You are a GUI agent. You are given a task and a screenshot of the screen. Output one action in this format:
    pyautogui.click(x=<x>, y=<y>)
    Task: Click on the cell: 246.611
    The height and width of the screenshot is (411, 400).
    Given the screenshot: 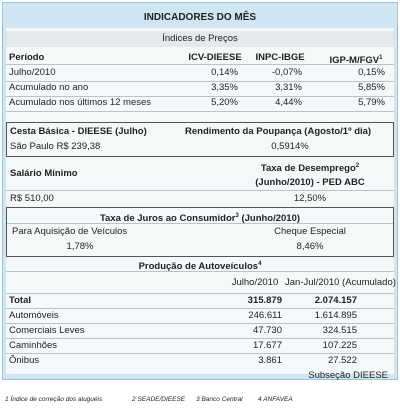 What is the action you would take?
    pyautogui.click(x=265, y=315)
    